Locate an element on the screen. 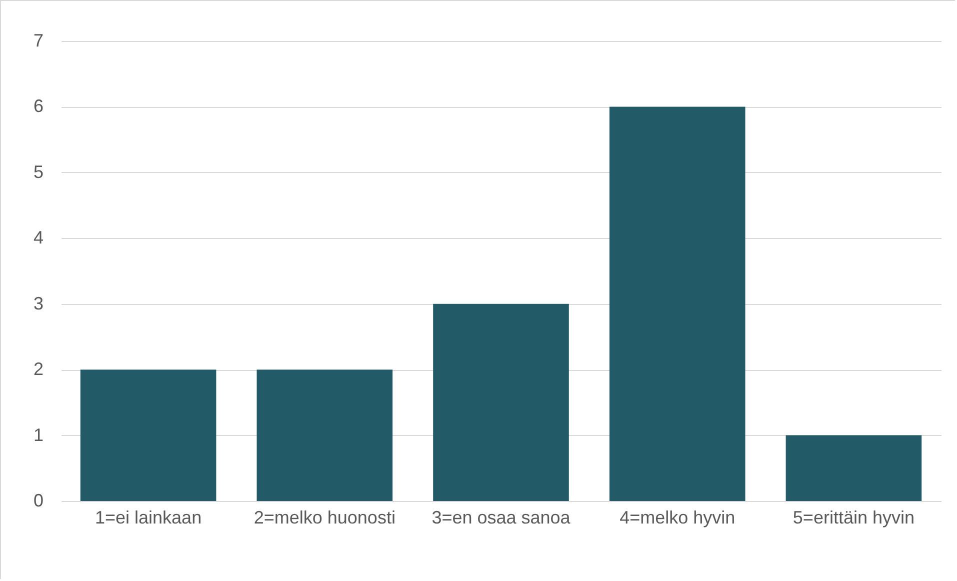 The width and height of the screenshot is (957, 581). x-tick-label: 2=melko huonosti is located at coordinates (325, 518).